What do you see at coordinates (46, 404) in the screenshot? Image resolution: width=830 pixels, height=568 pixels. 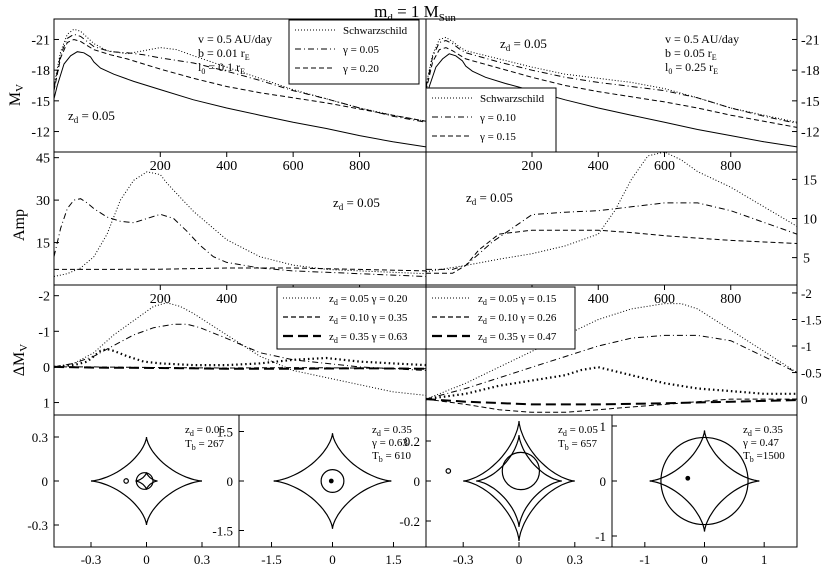 I see `y-tick-label: 1` at bounding box center [46, 404].